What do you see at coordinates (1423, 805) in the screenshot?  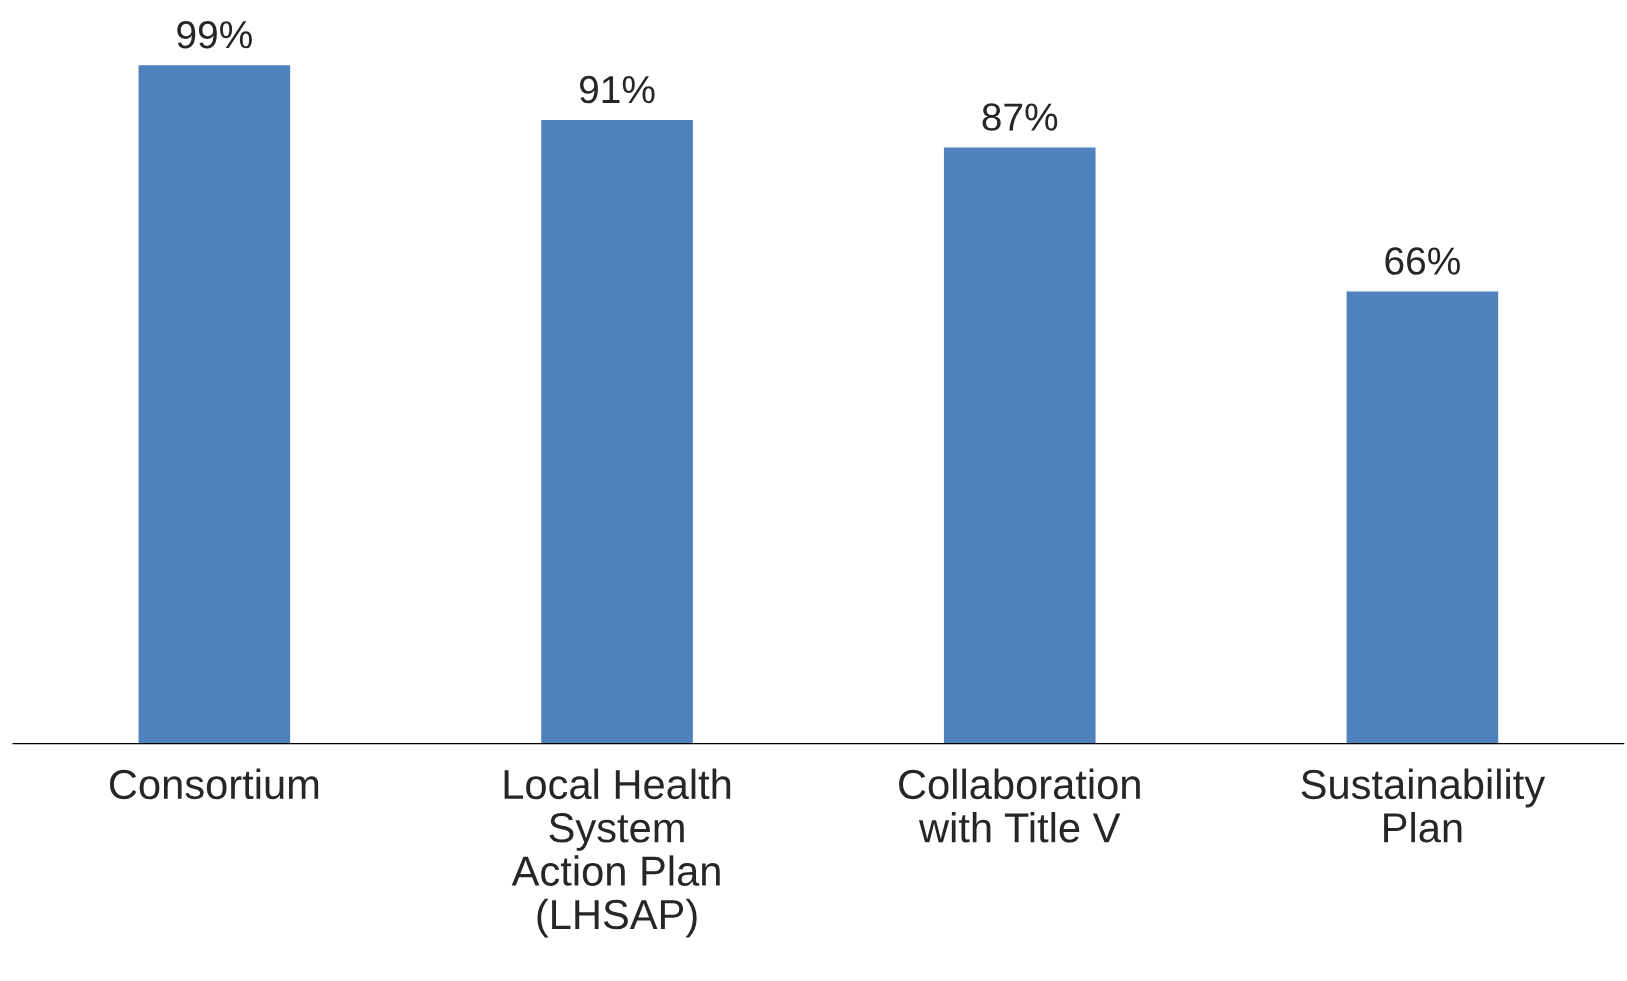 I see `x-tick-label: Sustainability Plan` at bounding box center [1423, 805].